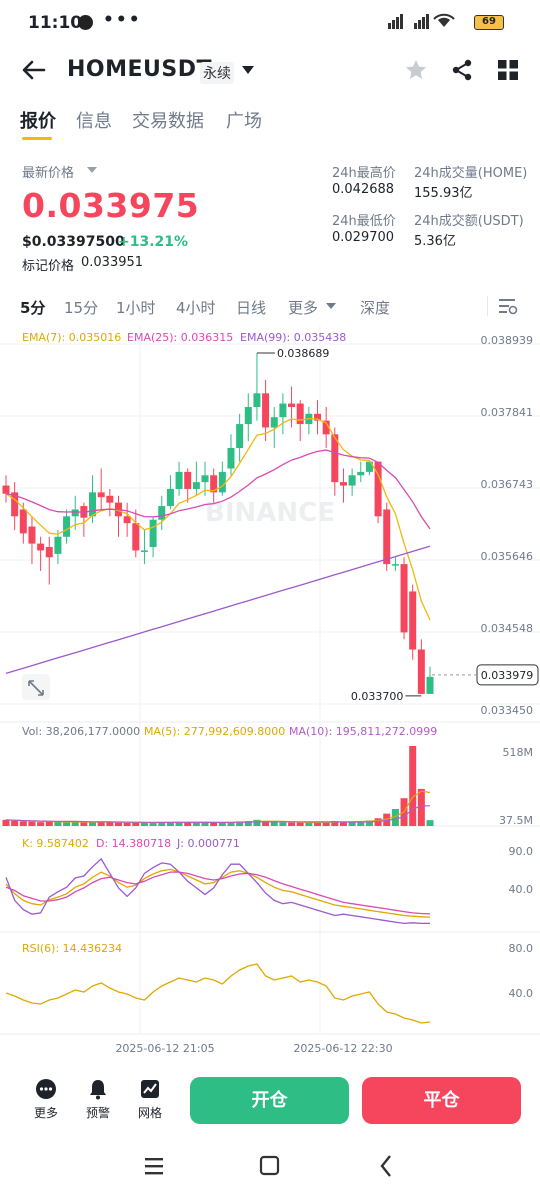  I want to click on back-arrow-icon, so click(34, 70).